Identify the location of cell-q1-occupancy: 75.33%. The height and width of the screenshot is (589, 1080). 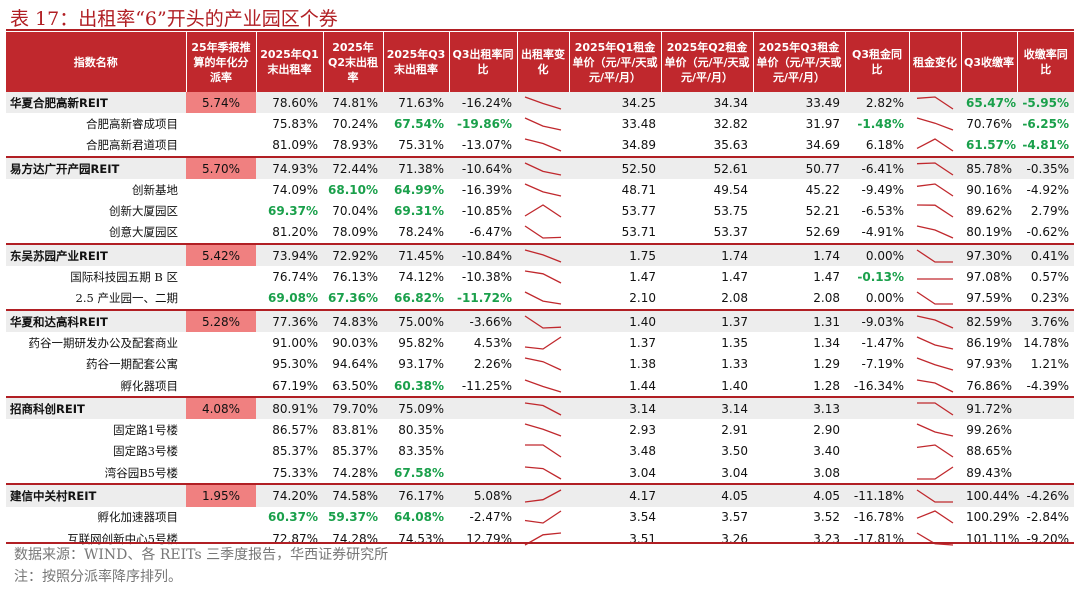
(295, 472).